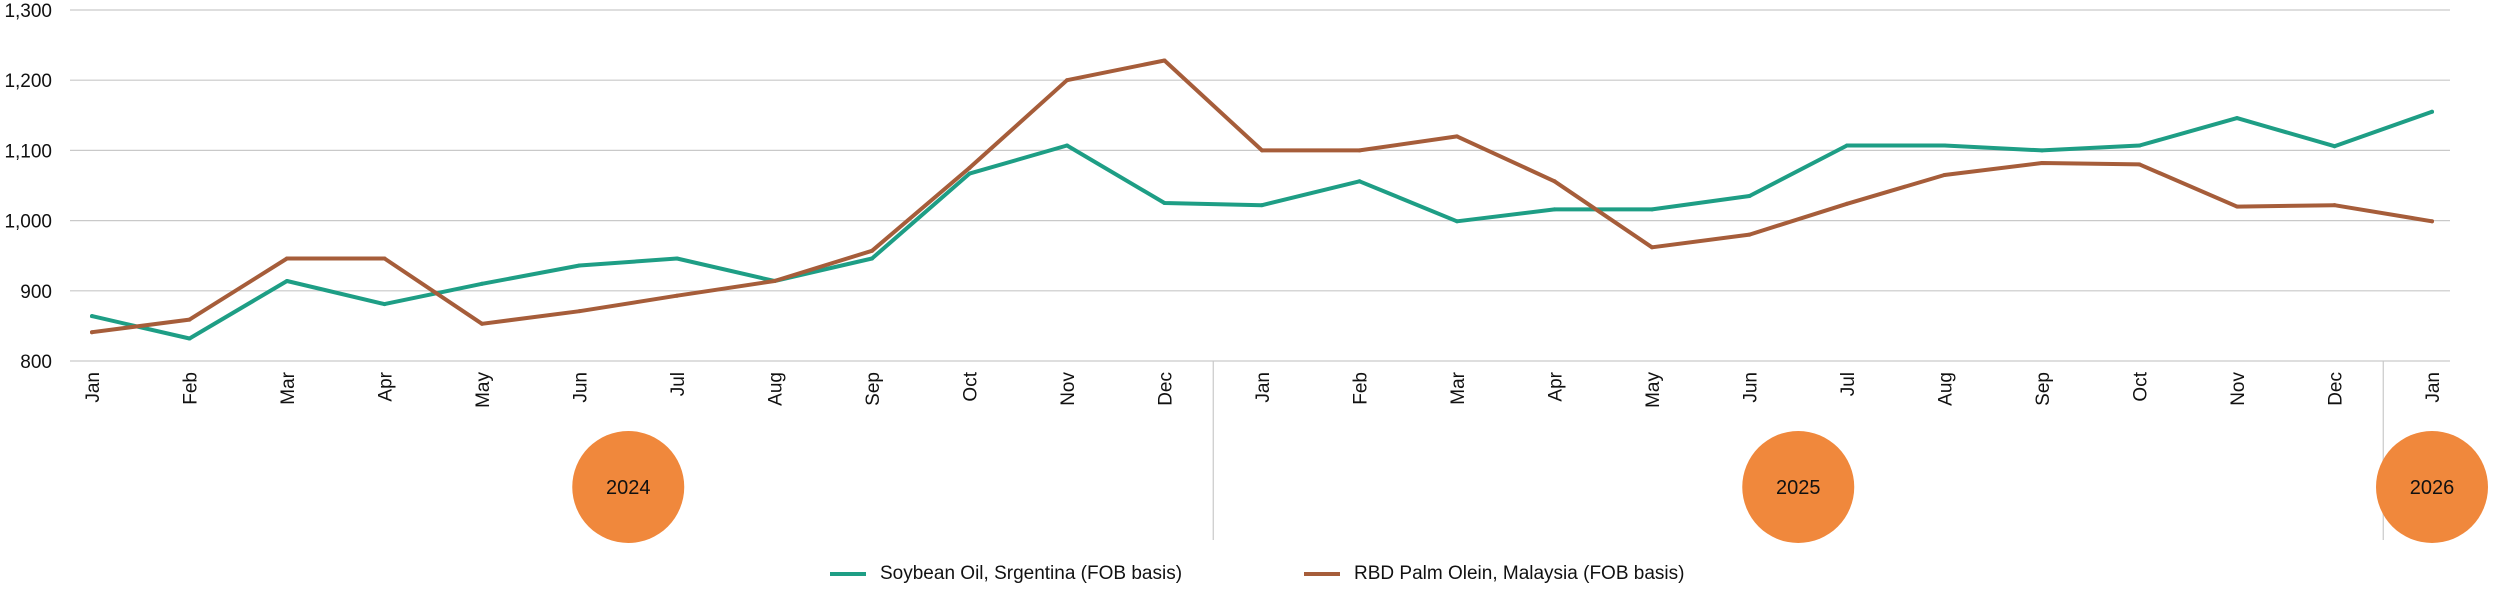 This screenshot has width=2500, height=599. I want to click on legend-label-soybean: Soybean Oil, Srgentina (FOB basis), so click(1031, 573).